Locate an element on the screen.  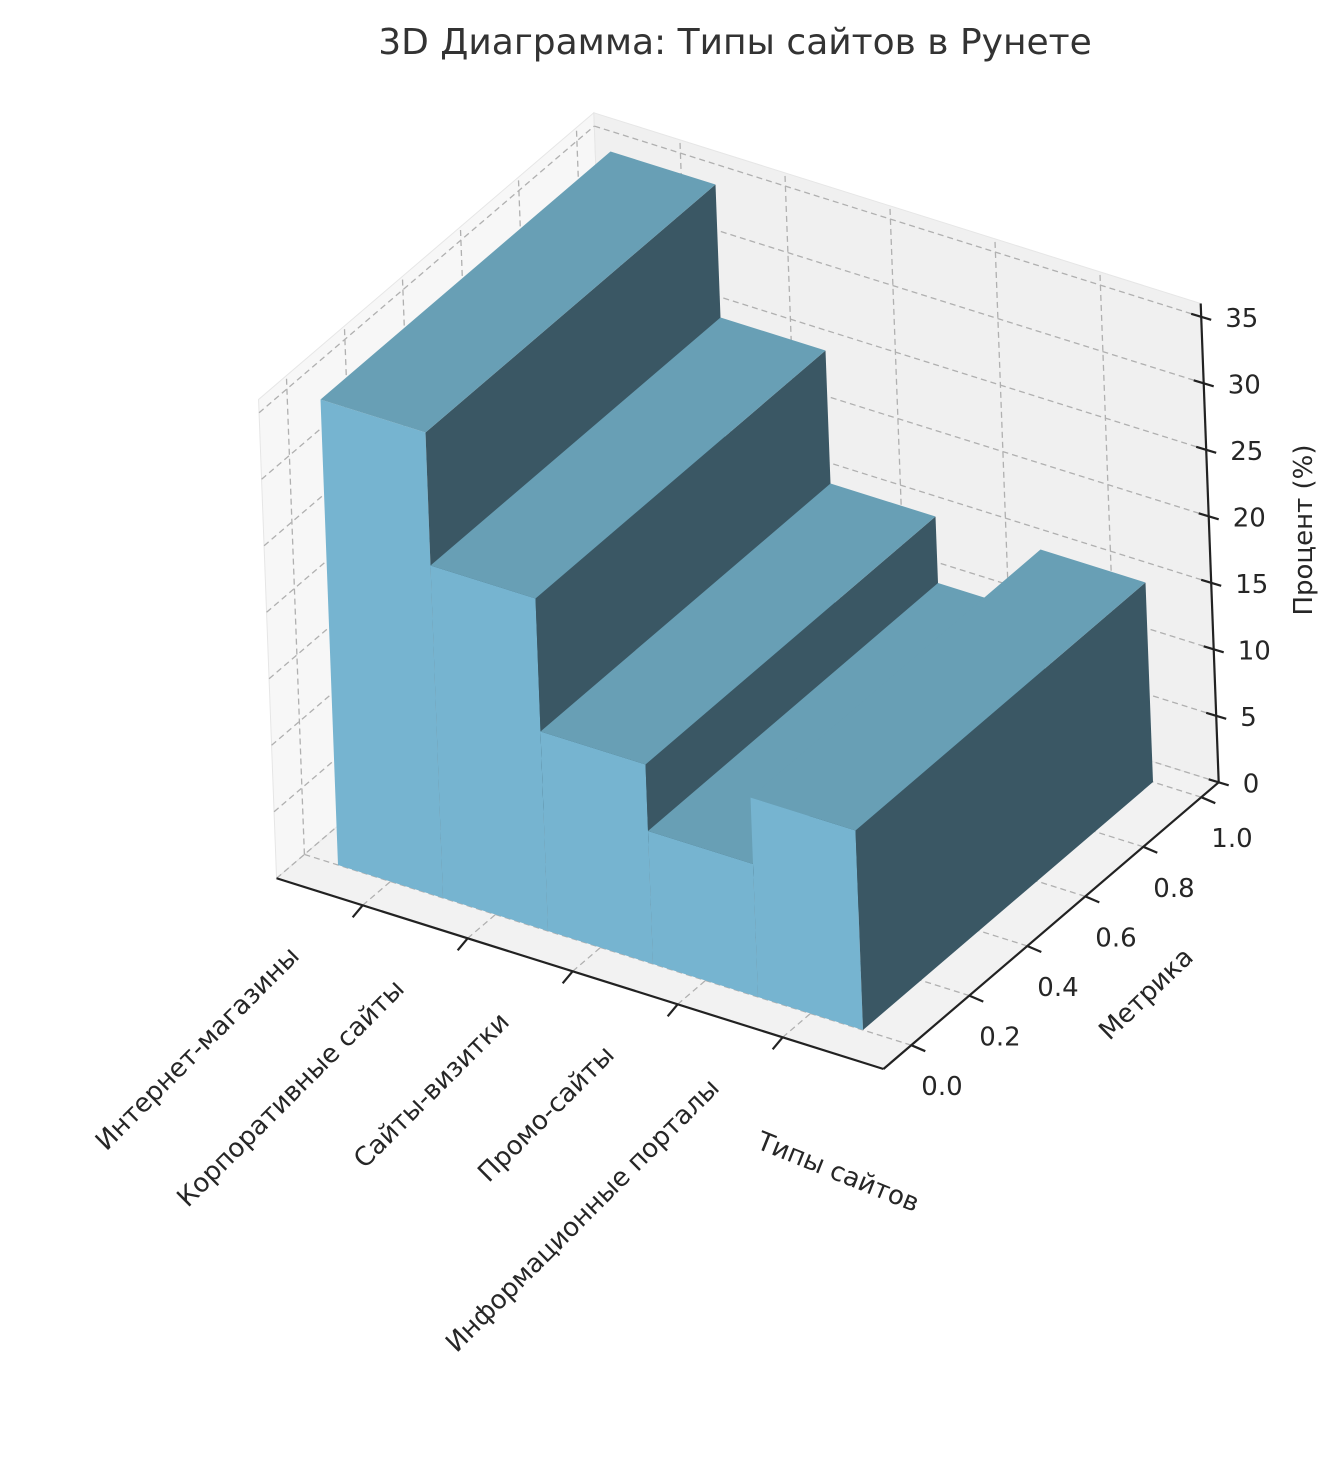
y-tick-label: 0.0 is located at coordinates (941, 1087).